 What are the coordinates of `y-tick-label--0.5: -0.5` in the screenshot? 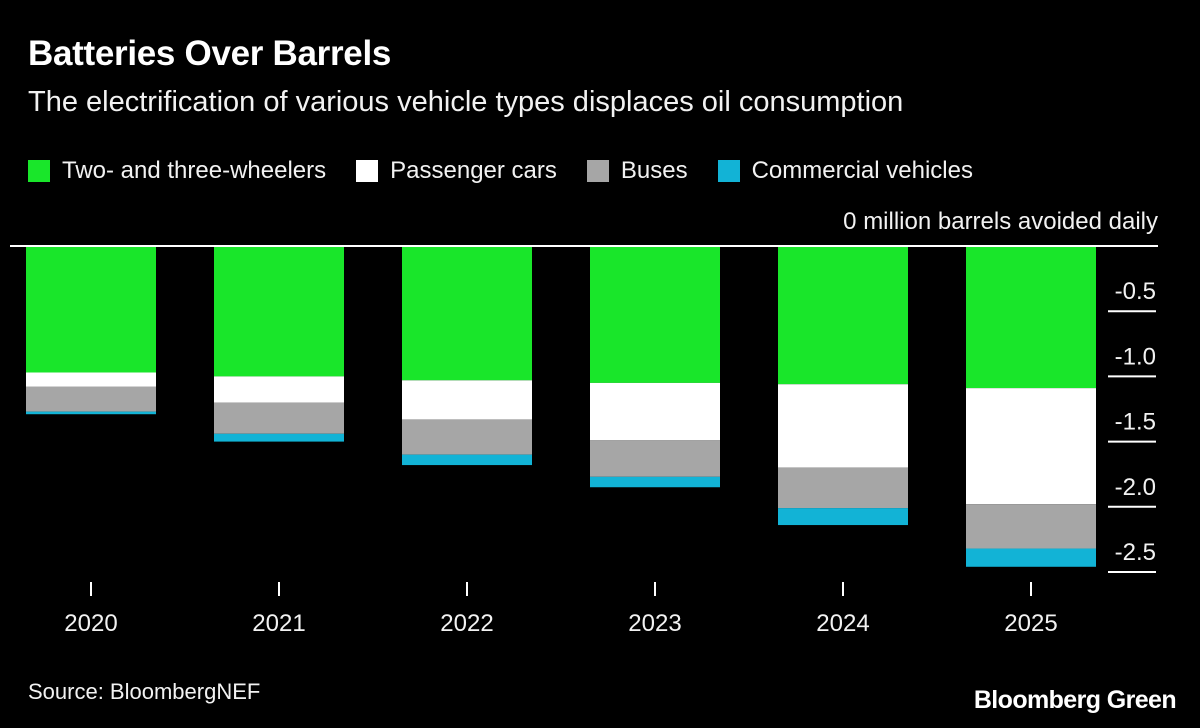 It's located at (1135, 291).